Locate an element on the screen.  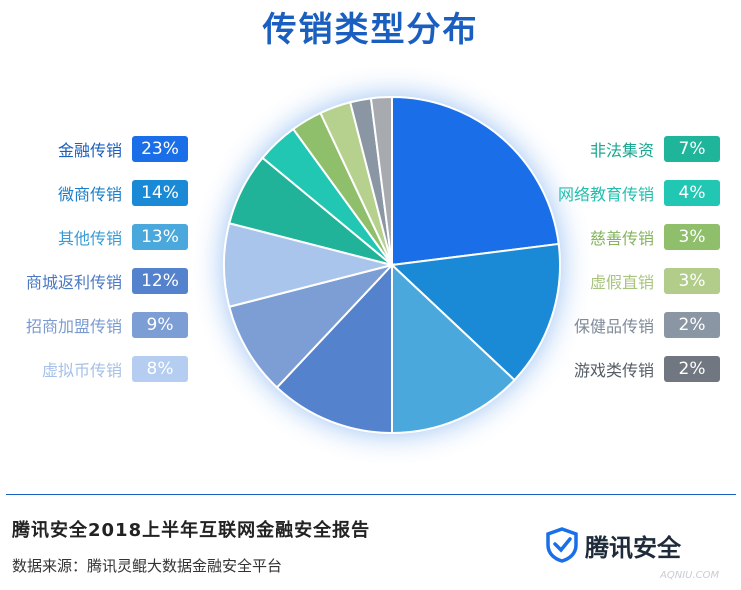
legend-value-badge: 14% is located at coordinates (160, 193).